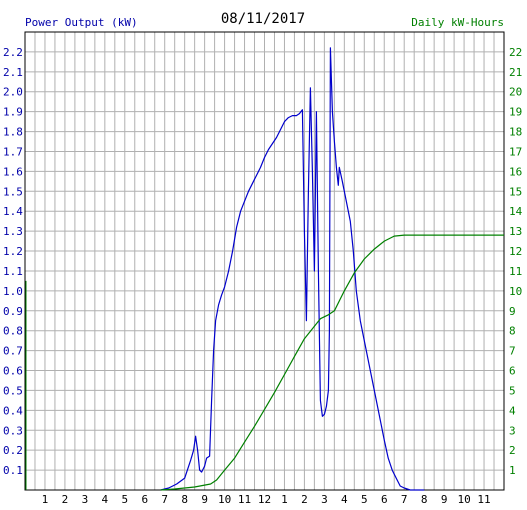 This screenshot has height=510, width=527. What do you see at coordinates (13, 470) in the screenshot?
I see `left-y-tick-label: 0.1` at bounding box center [13, 470].